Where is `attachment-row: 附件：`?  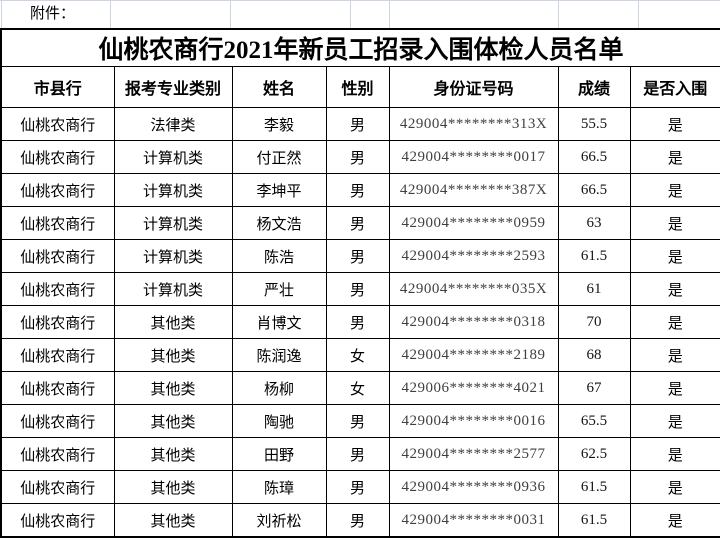 attachment-row: 附件： is located at coordinates (360, 14).